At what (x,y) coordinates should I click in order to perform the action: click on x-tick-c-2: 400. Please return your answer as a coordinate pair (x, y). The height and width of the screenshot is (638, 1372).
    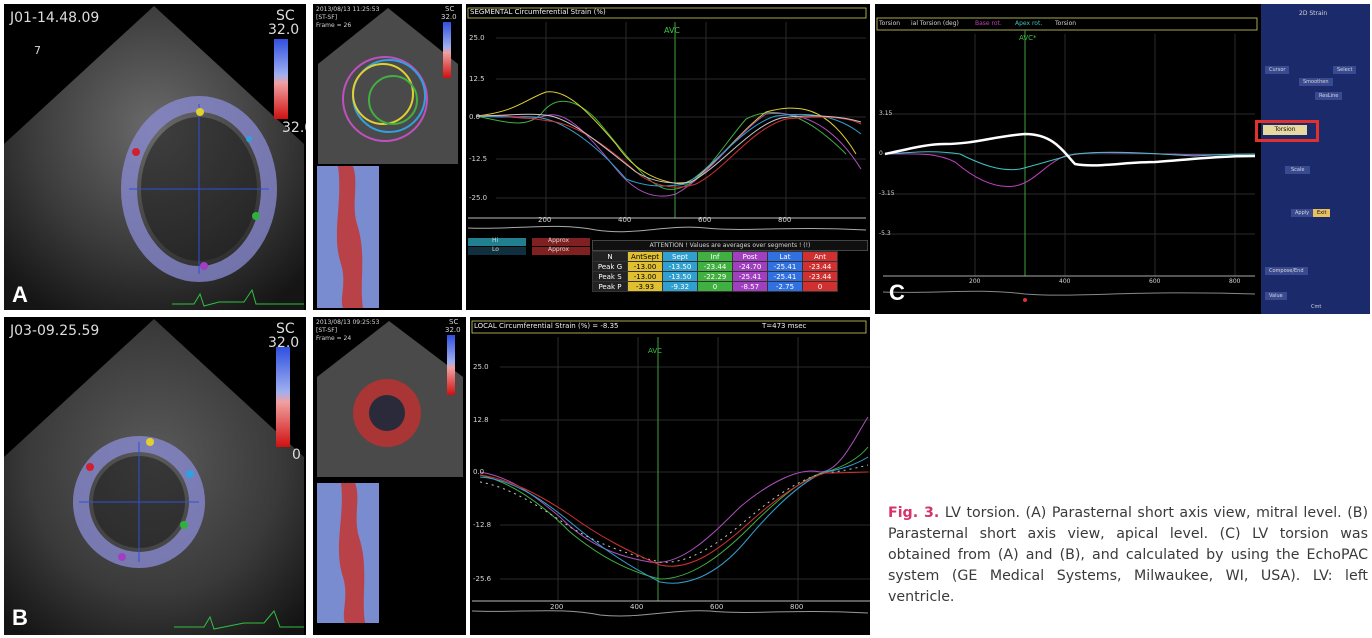
    Looking at the image, I should click on (1064, 281).